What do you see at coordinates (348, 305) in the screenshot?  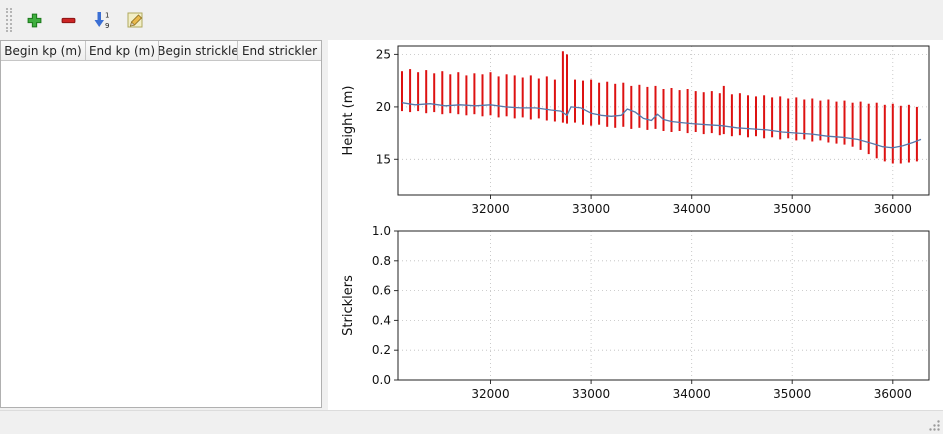 I see `svg-text: Stricklers` at bounding box center [348, 305].